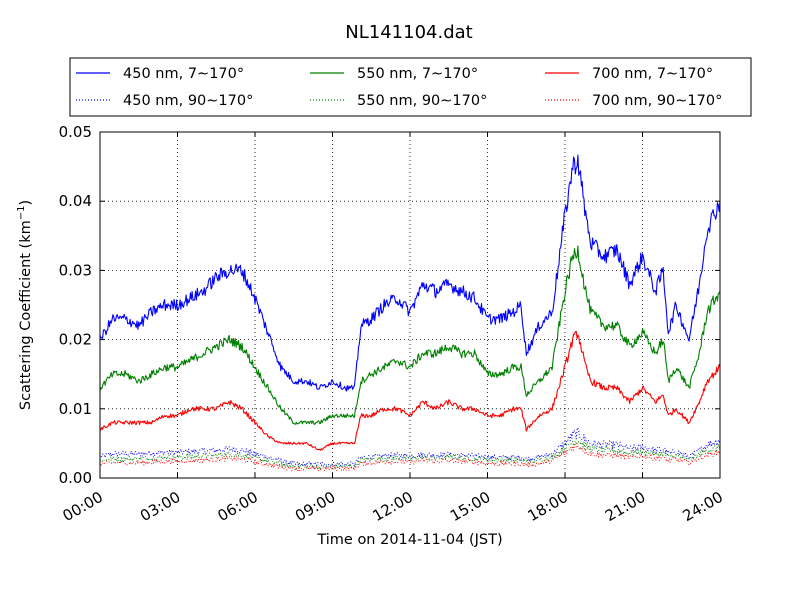 Image resolution: width=800 pixels, height=600 pixels. I want to click on legend-label: 450 nm, 90∼170°, so click(188, 101).